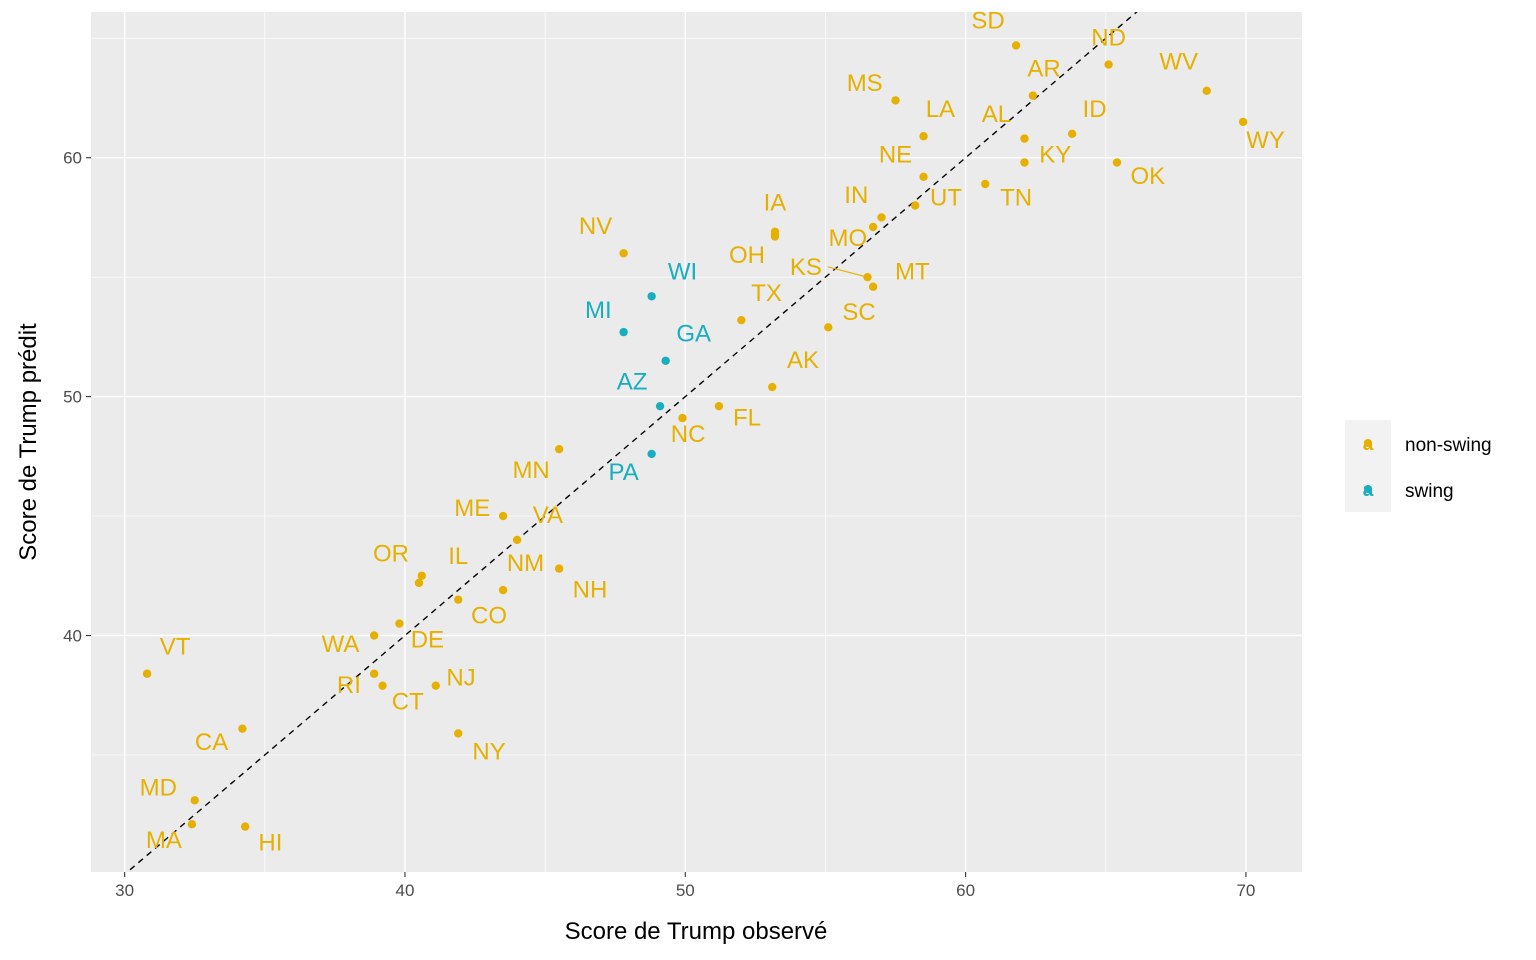  Describe the element at coordinates (848, 238) in the screenshot. I see `point-label-mo: MO` at that location.